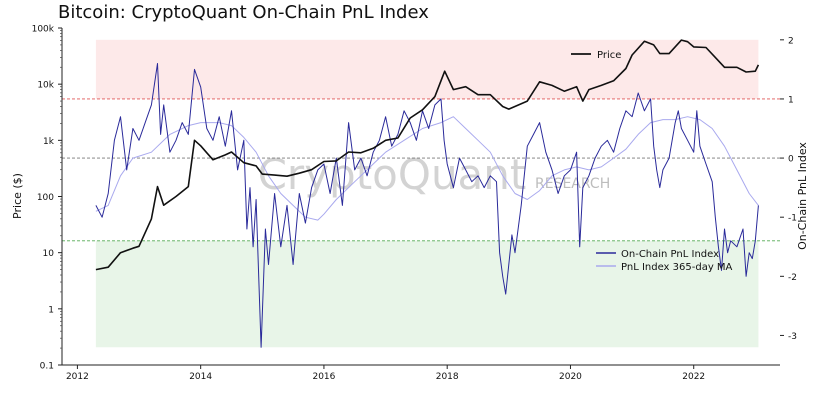 Image resolution: width=819 pixels, height=407 pixels. Describe the element at coordinates (802, 196) in the screenshot. I see `right-axis-title: On-Chain PnL Index` at that location.